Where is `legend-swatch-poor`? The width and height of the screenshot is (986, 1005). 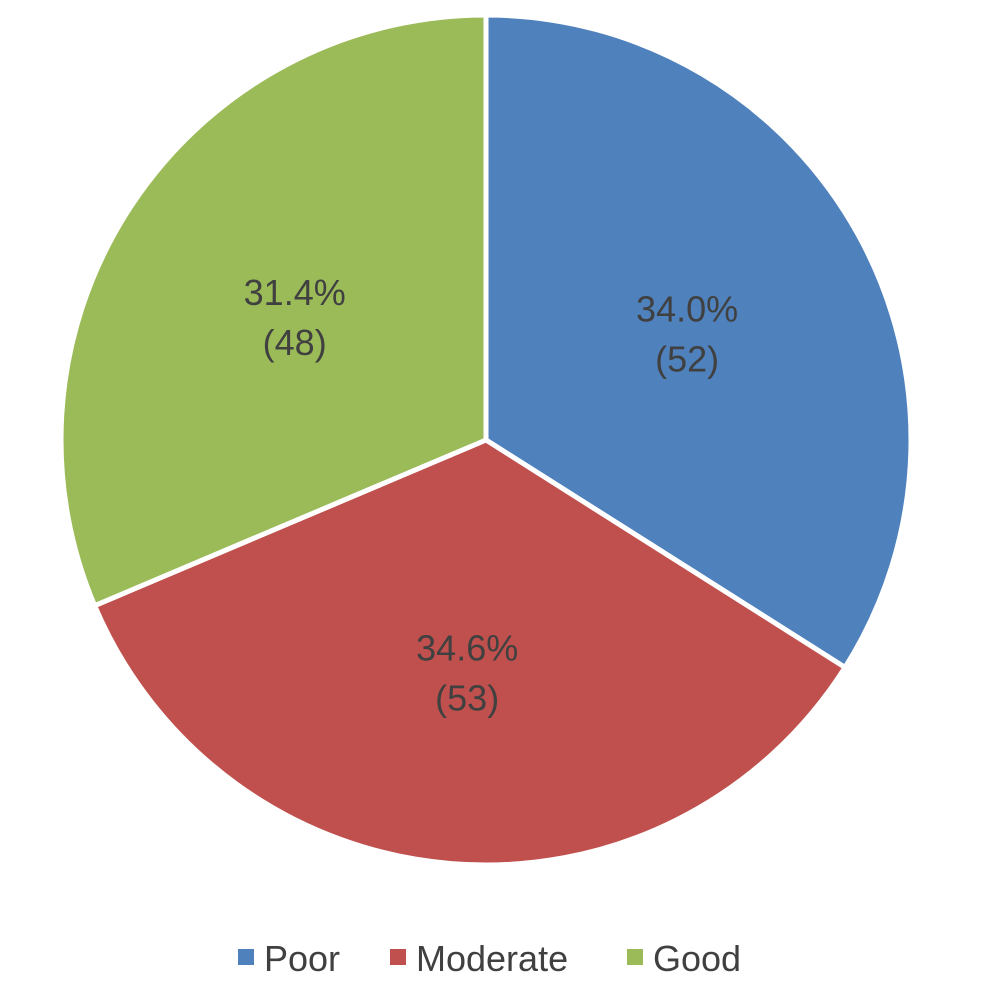 legend-swatch-poor is located at coordinates (246, 957).